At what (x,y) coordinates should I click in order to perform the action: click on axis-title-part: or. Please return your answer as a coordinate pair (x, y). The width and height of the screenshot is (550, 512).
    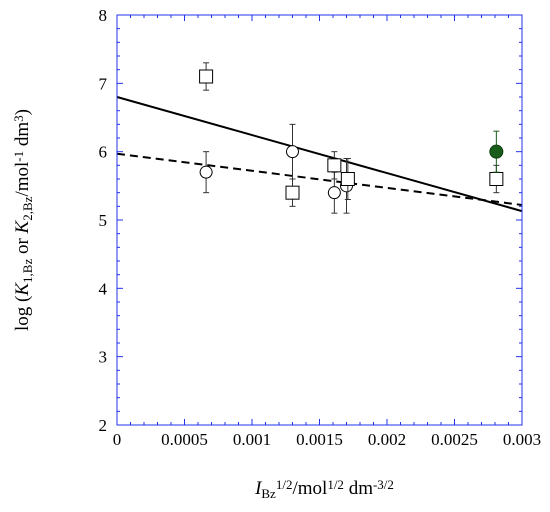
    Looking at the image, I should click on (22, 245).